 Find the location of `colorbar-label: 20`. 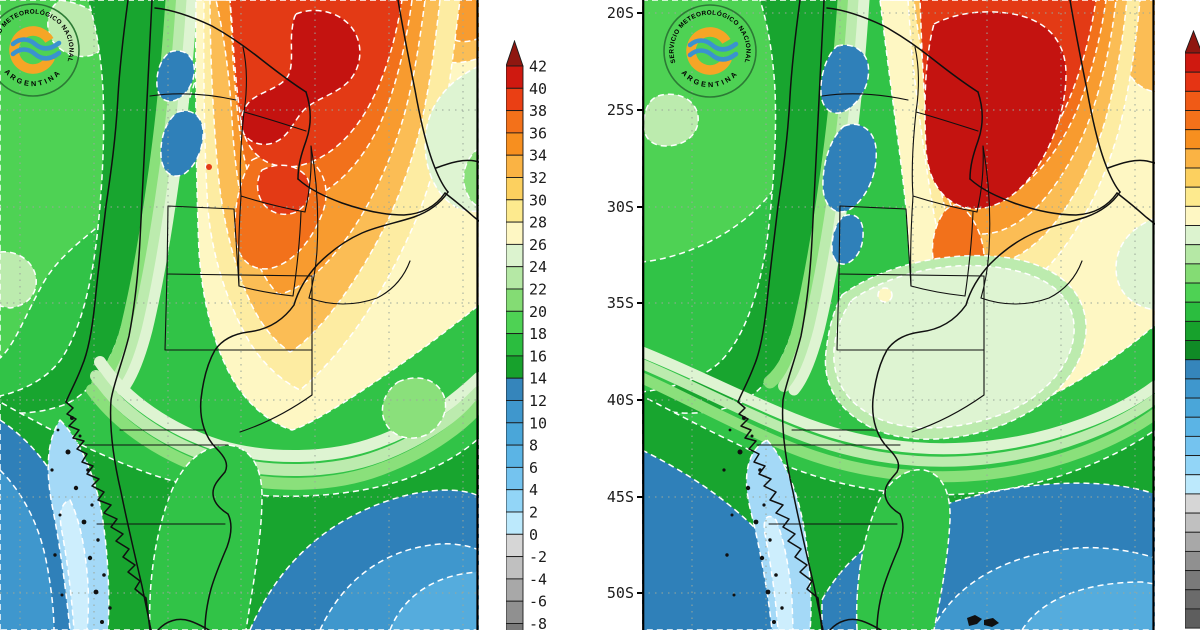

colorbar-label: 20 is located at coordinates (538, 312).